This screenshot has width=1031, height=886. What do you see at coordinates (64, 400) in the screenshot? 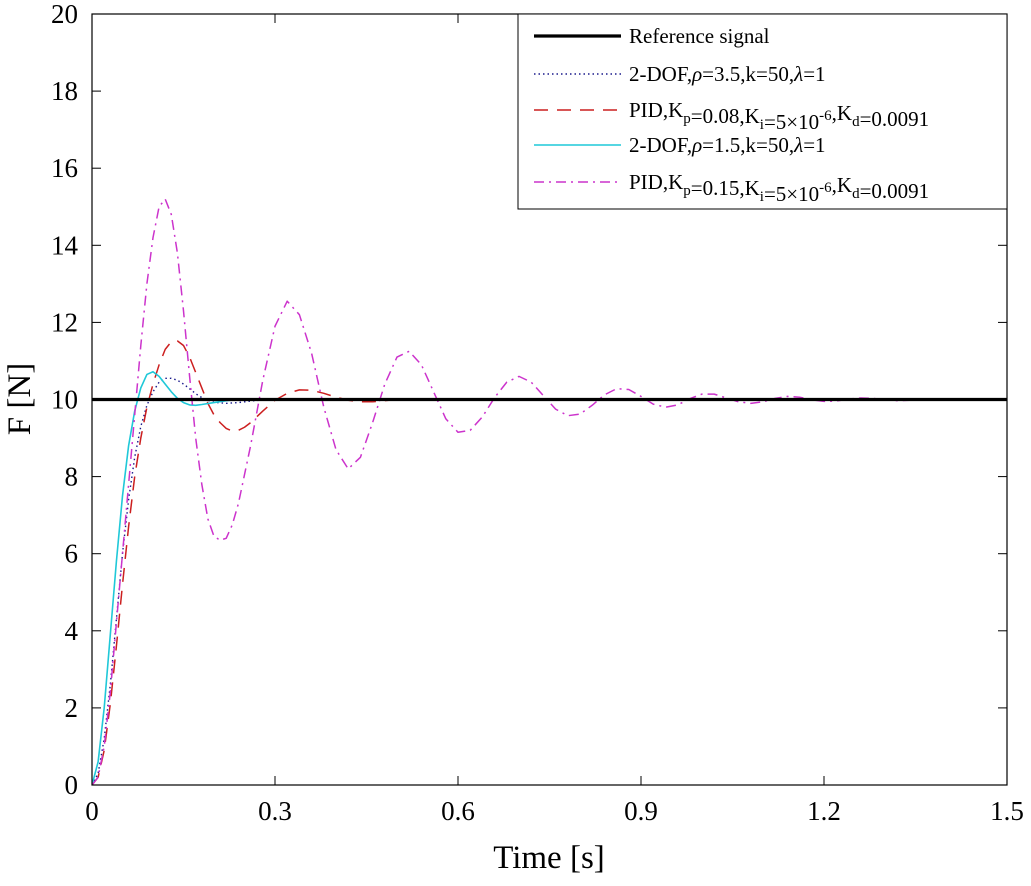
I see `y-tick-label: 10` at bounding box center [64, 400].